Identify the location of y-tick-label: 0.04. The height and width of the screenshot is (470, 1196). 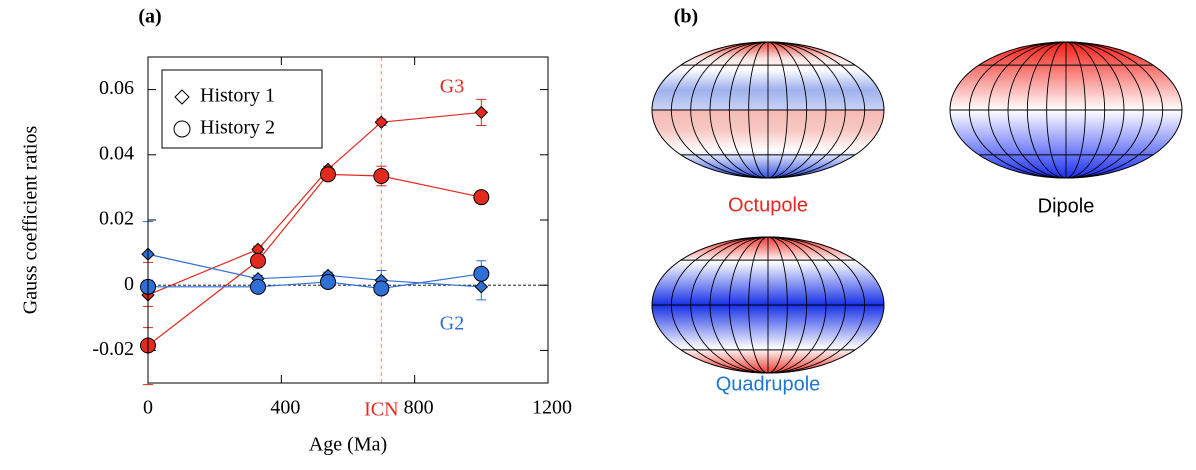
(116, 153).